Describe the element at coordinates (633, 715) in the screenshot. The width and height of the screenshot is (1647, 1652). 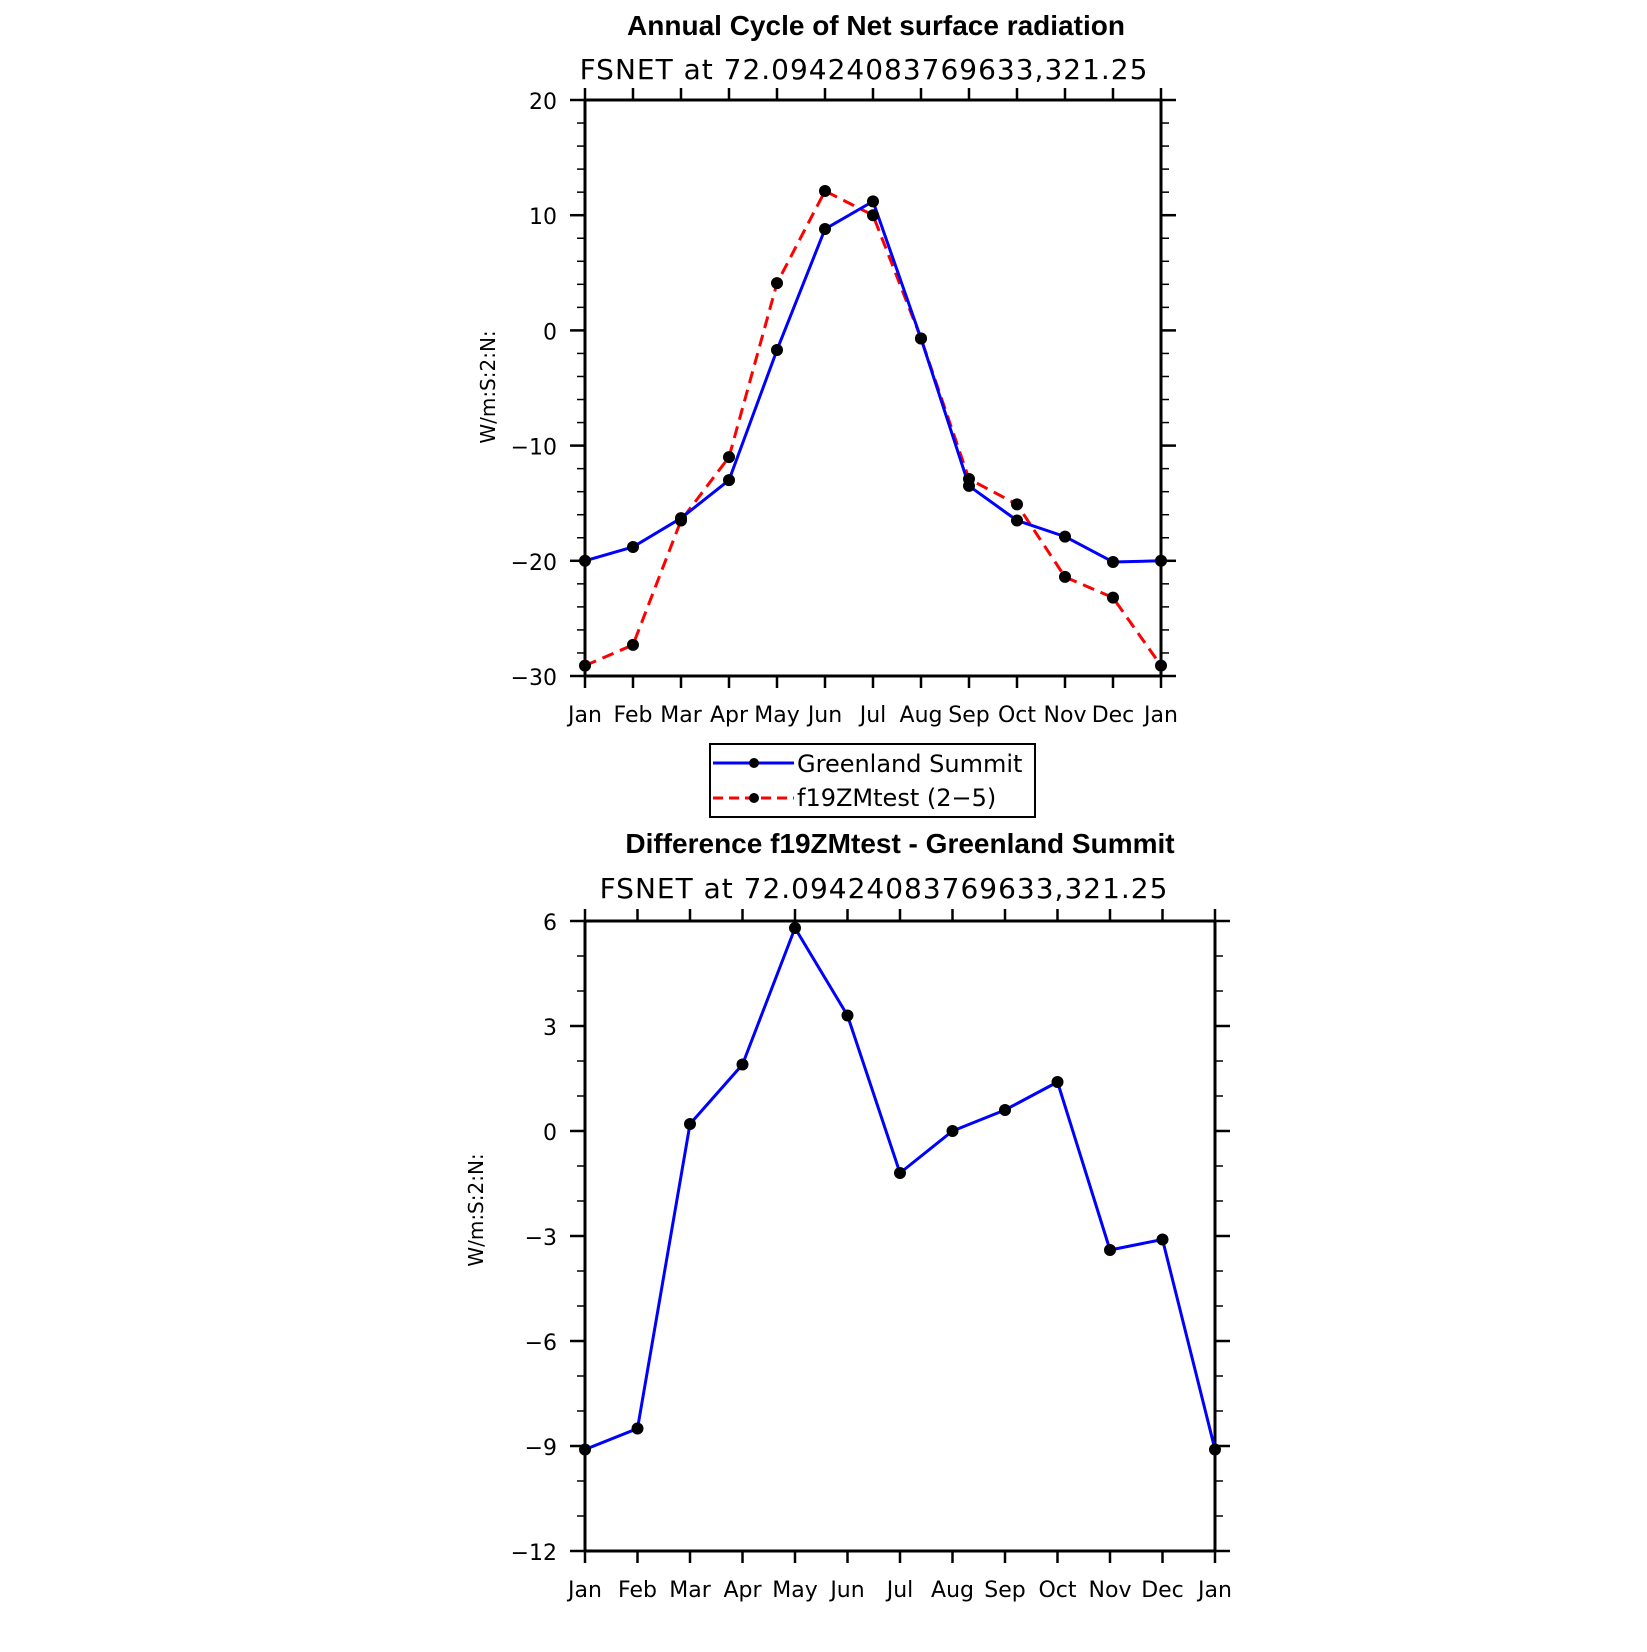
I see `panel1-xtick-label: Feb` at that location.